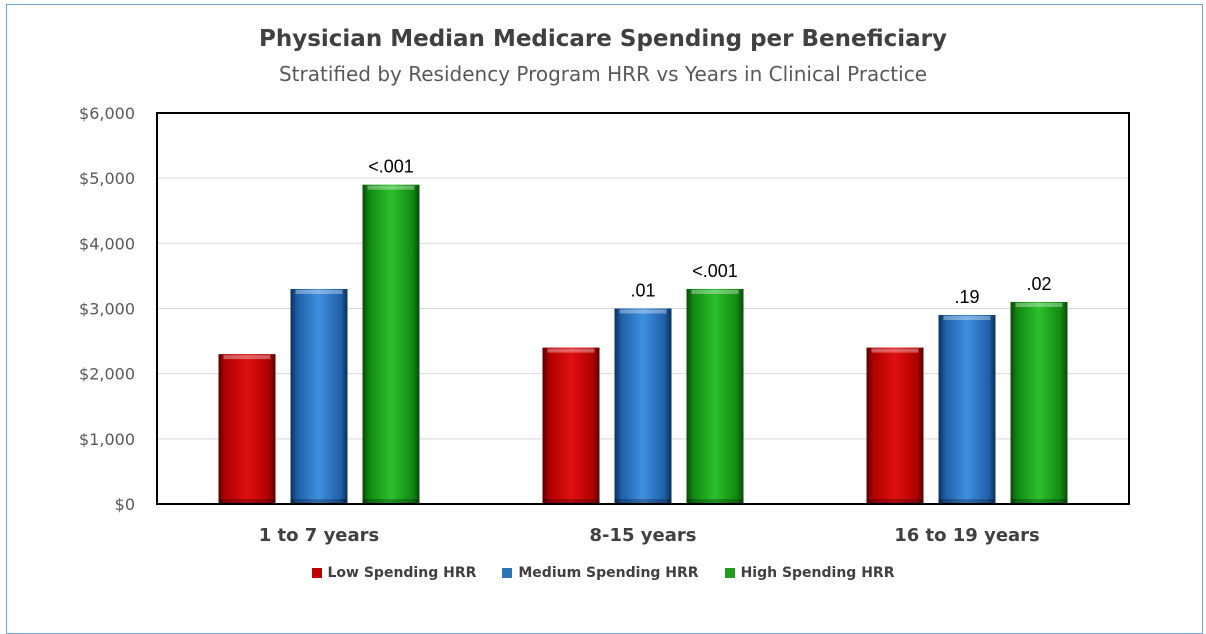  I want to click on y-tick-label: $6,000, so click(107, 113).